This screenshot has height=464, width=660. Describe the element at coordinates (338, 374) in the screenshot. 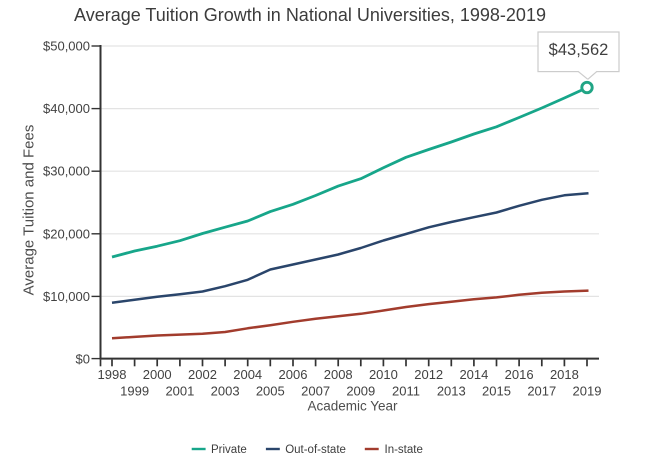

I see `svg-text: 2008` at that location.